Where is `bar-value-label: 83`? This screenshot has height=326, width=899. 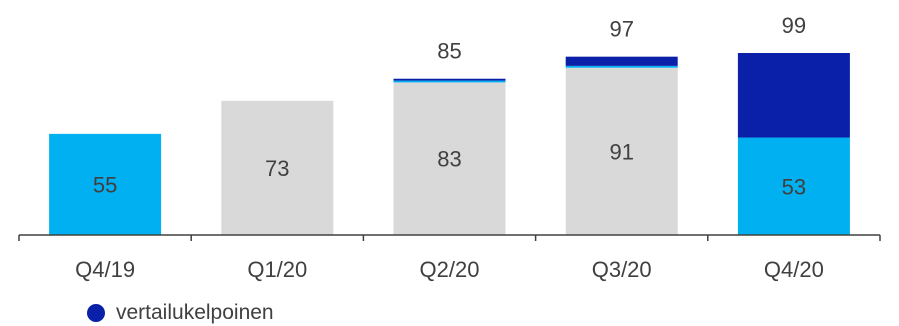
bar-value-label: 83 is located at coordinates (449, 159).